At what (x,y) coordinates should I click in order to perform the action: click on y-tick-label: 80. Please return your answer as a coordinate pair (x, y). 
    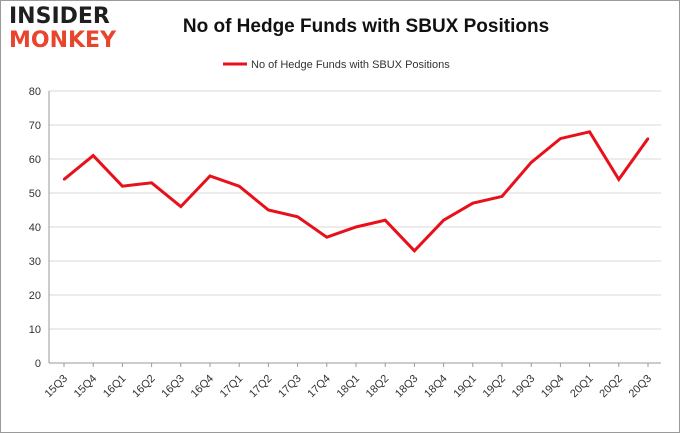
    Looking at the image, I should click on (35, 92).